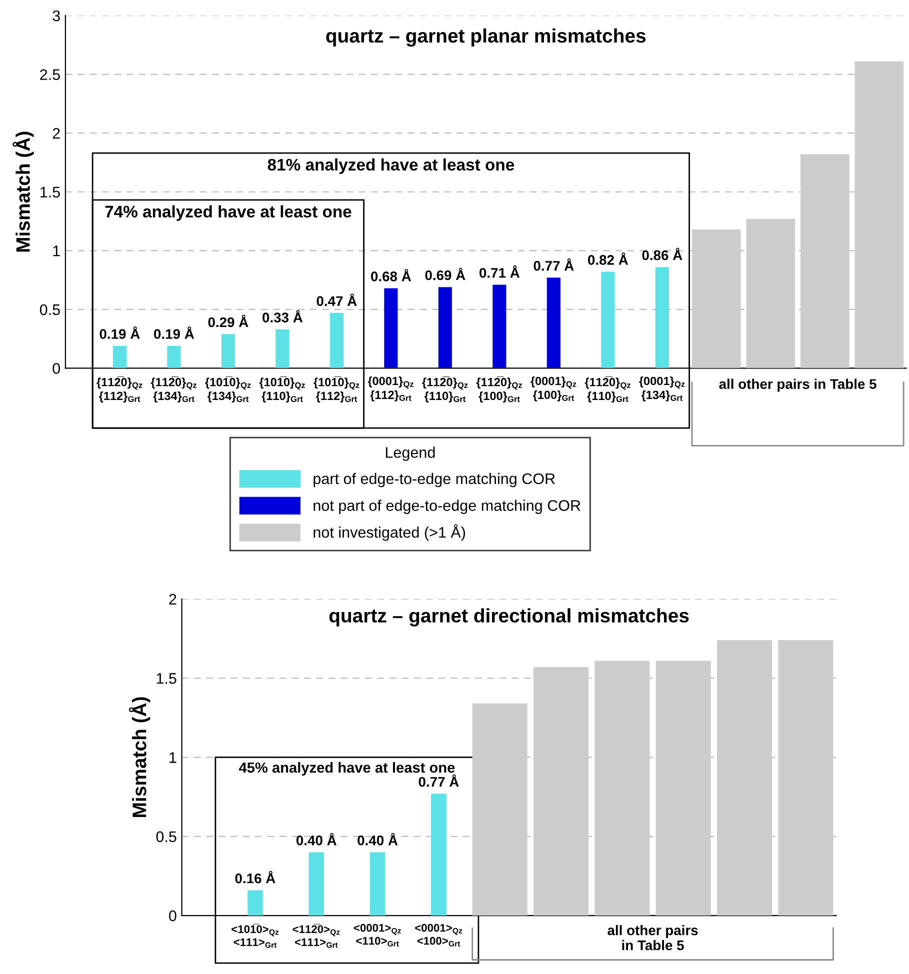 The height and width of the screenshot is (974, 909). Describe the element at coordinates (282, 389) in the screenshot. I see `x-tick-label: {101̅0}$_{Qz}$ {110}$_{Grt}$` at that location.